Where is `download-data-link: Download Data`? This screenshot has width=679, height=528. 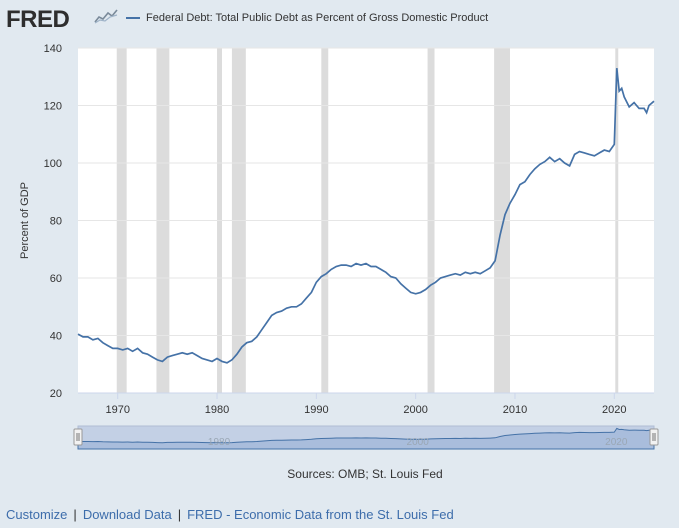
download-data-link: Download Data is located at coordinates (127, 514).